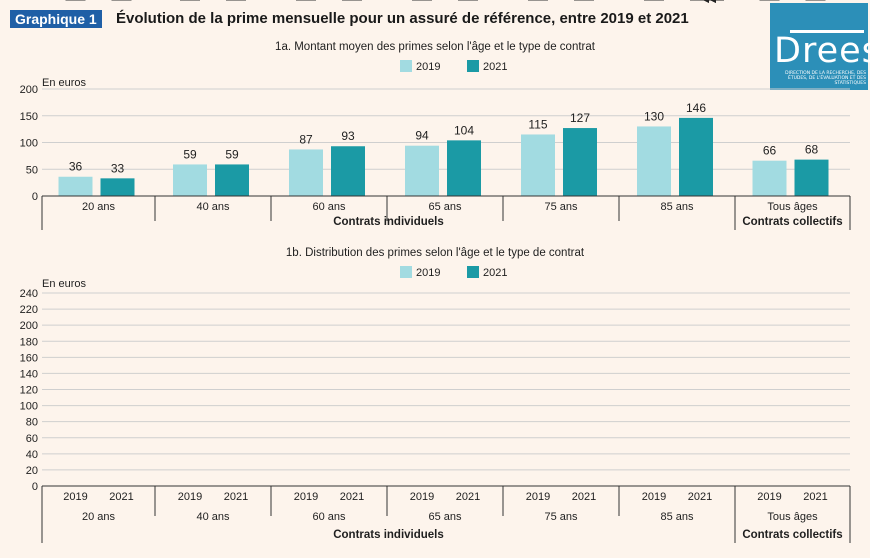  Describe the element at coordinates (398, 1) in the screenshot. I see `box-label-2019-3: 113` at that location.